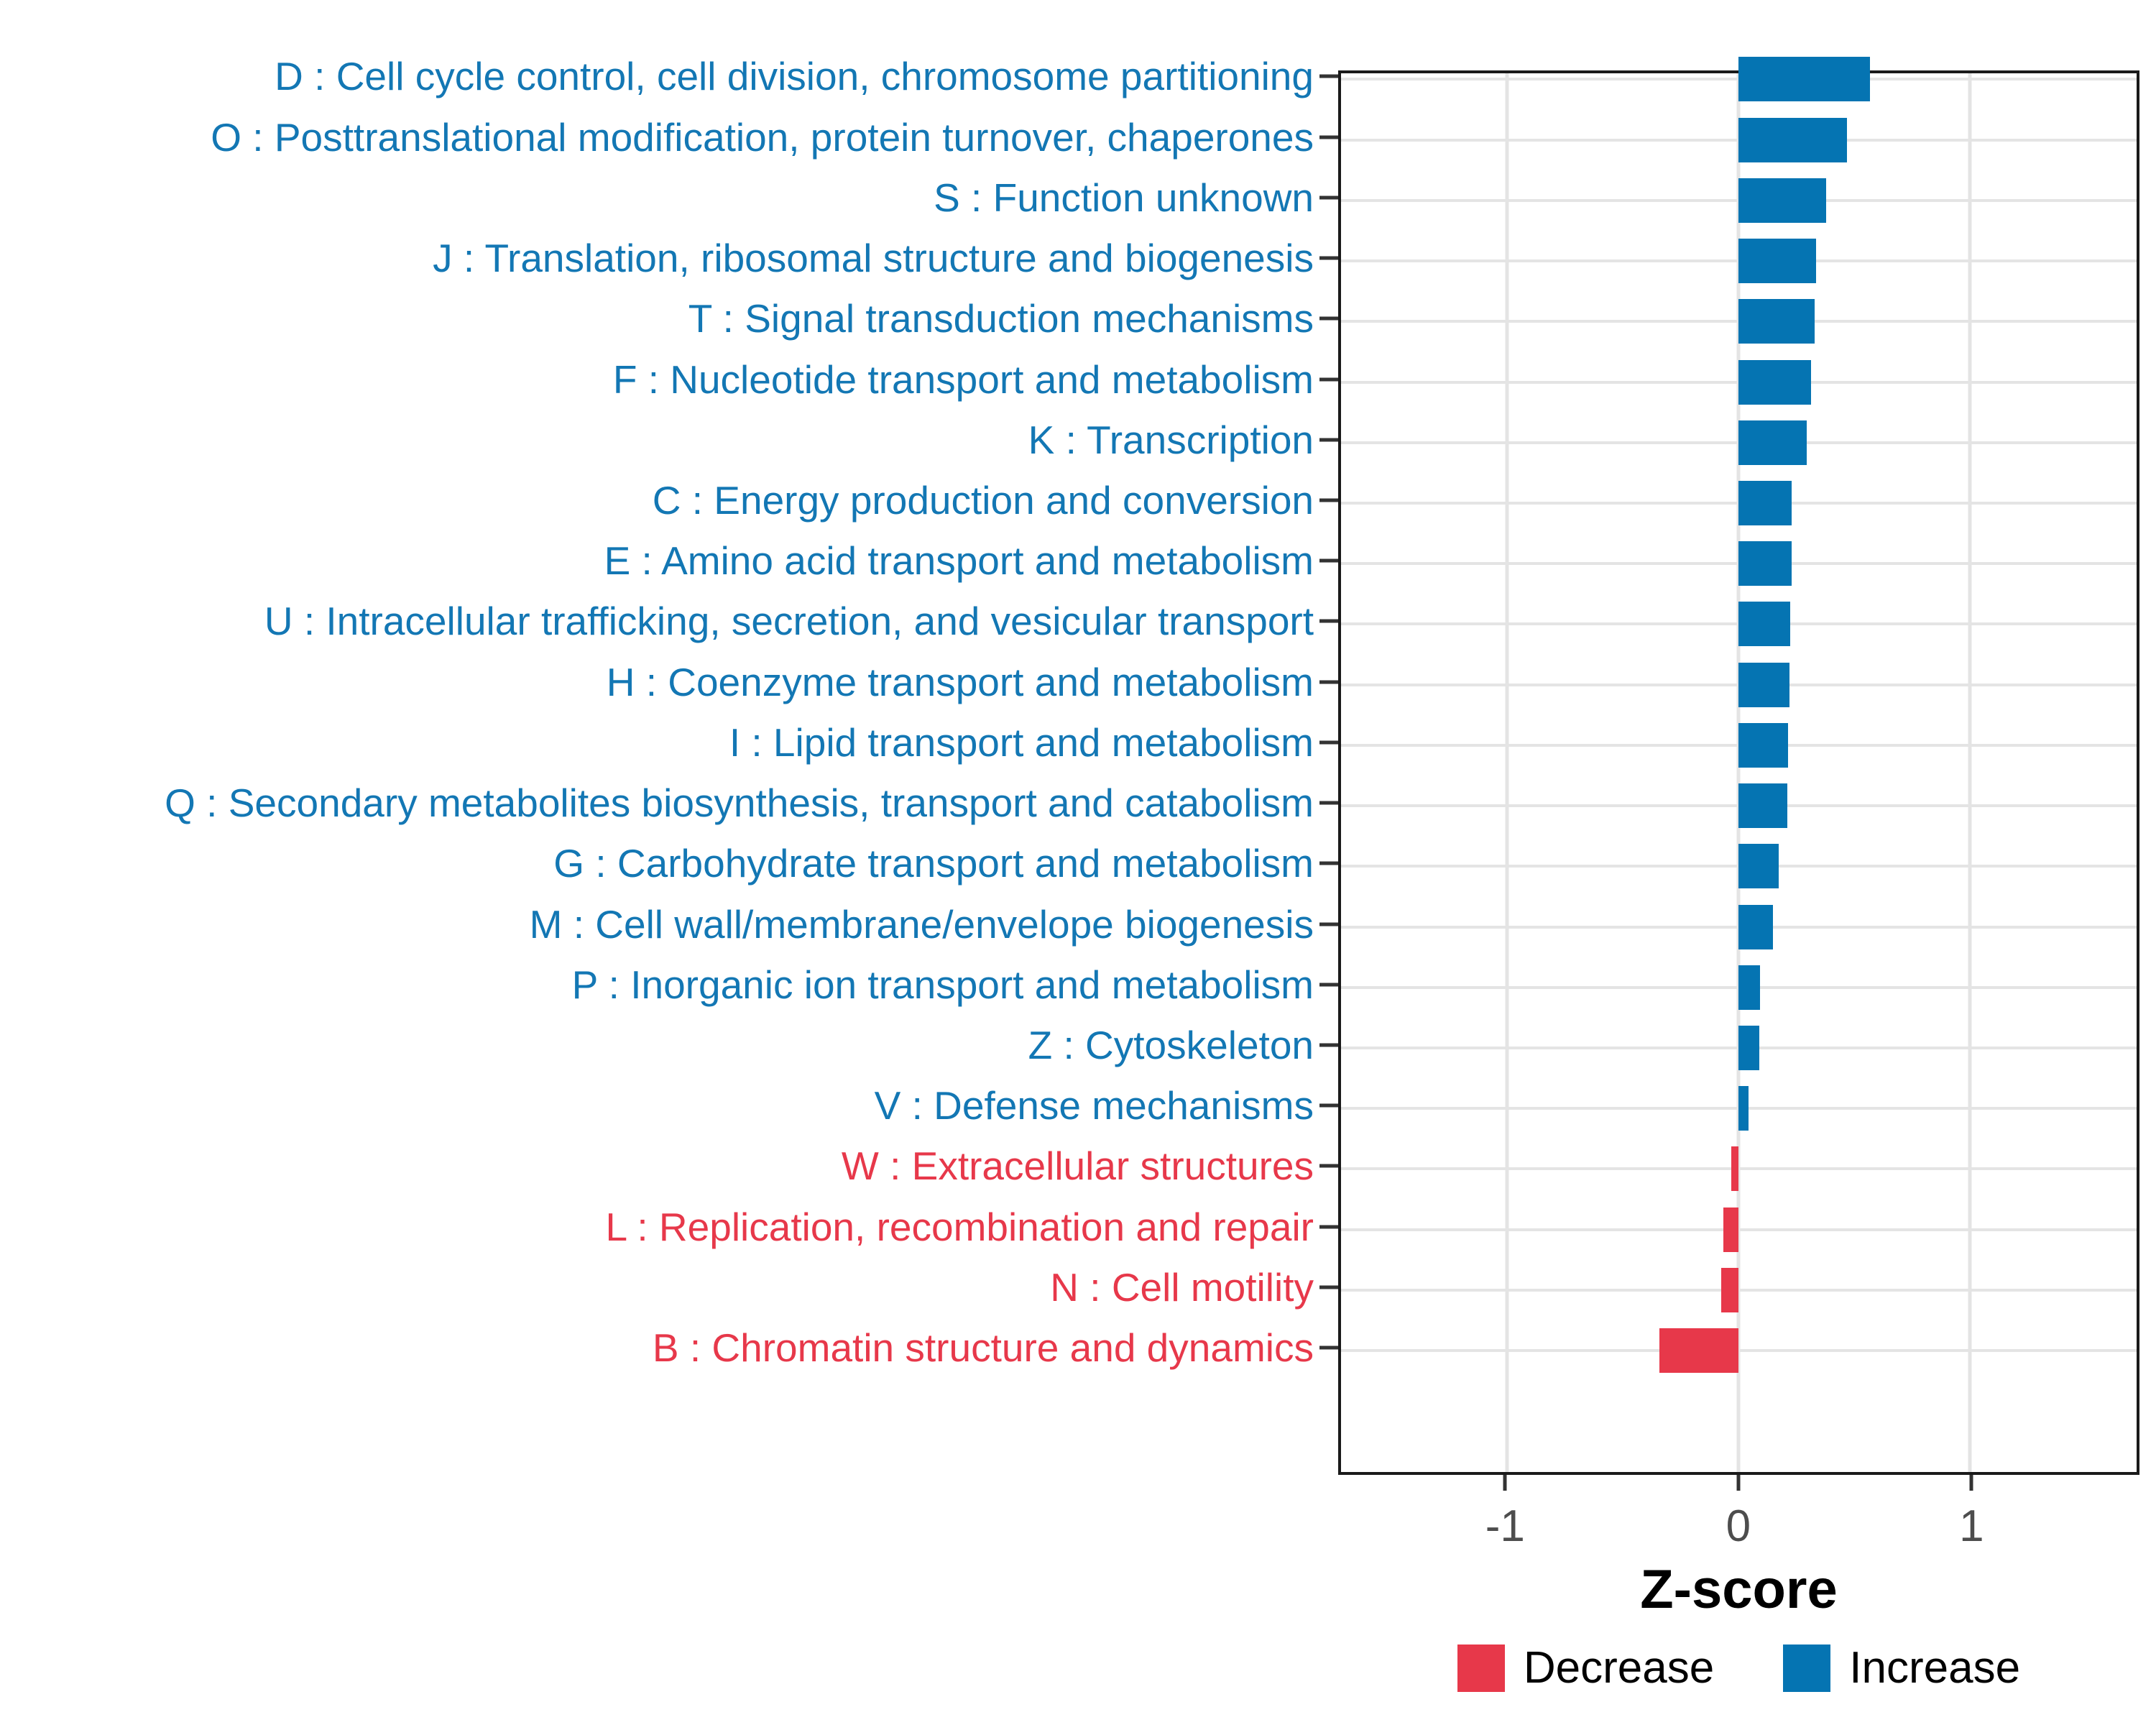  Describe the element at coordinates (1182, 1287) in the screenshot. I see `category-label-N: N : Cell motility` at that location.